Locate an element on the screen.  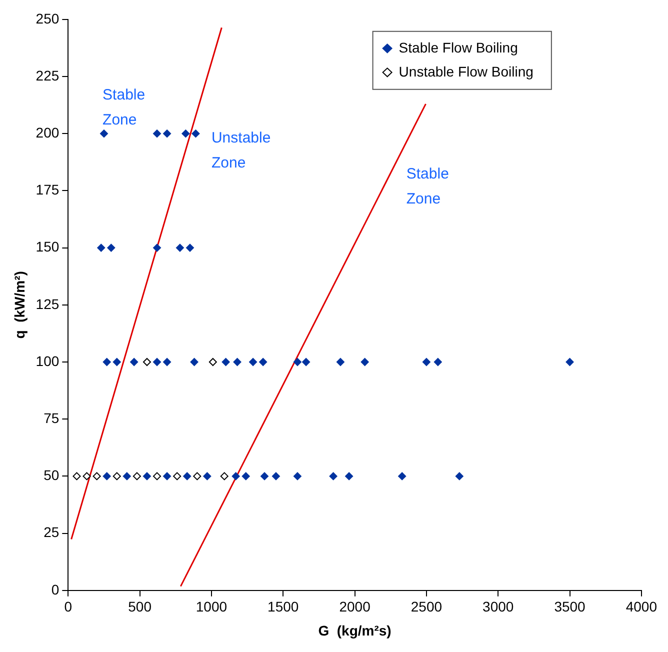
y-tick-label: 250 is located at coordinates (48, 18).